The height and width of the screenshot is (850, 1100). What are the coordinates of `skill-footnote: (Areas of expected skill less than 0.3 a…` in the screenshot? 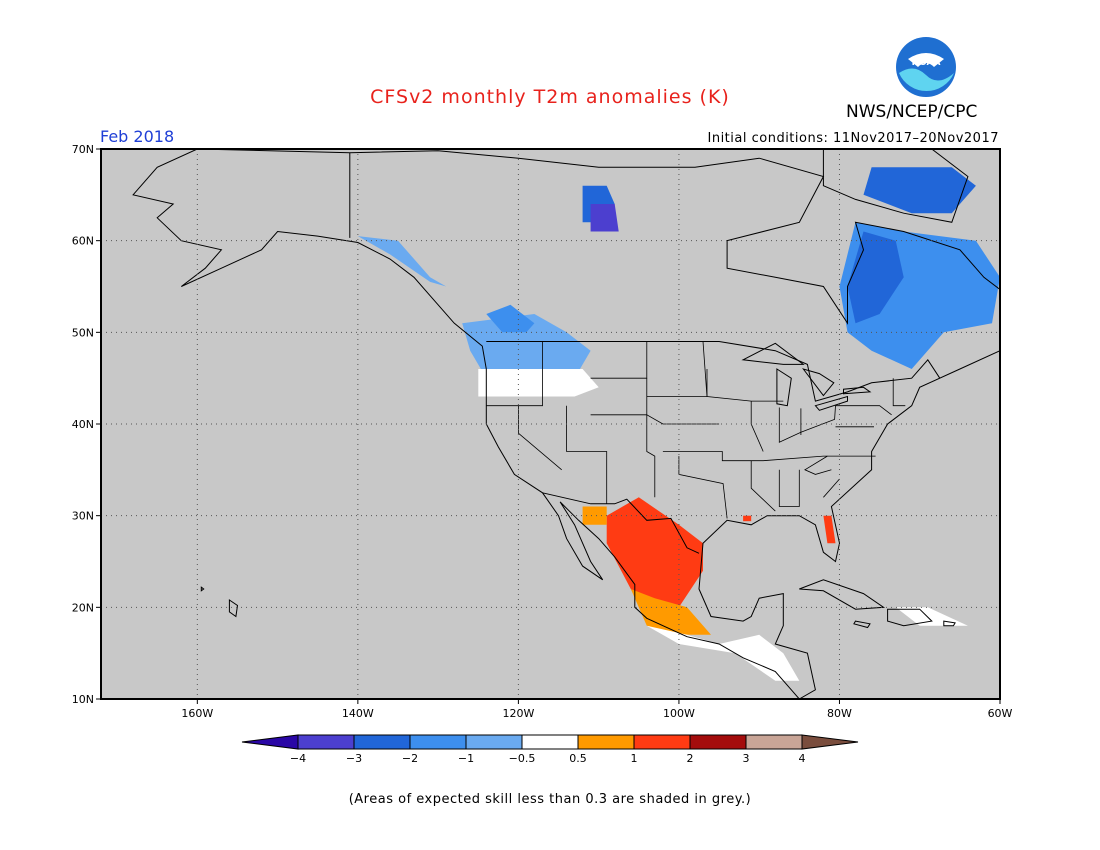 It's located at (550, 799).